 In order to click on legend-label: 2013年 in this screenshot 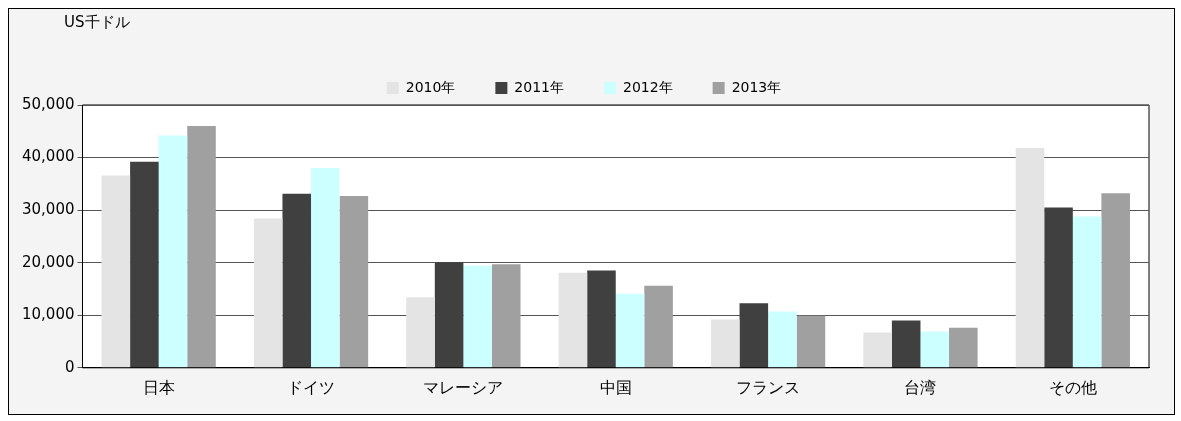, I will do `click(756, 86)`.